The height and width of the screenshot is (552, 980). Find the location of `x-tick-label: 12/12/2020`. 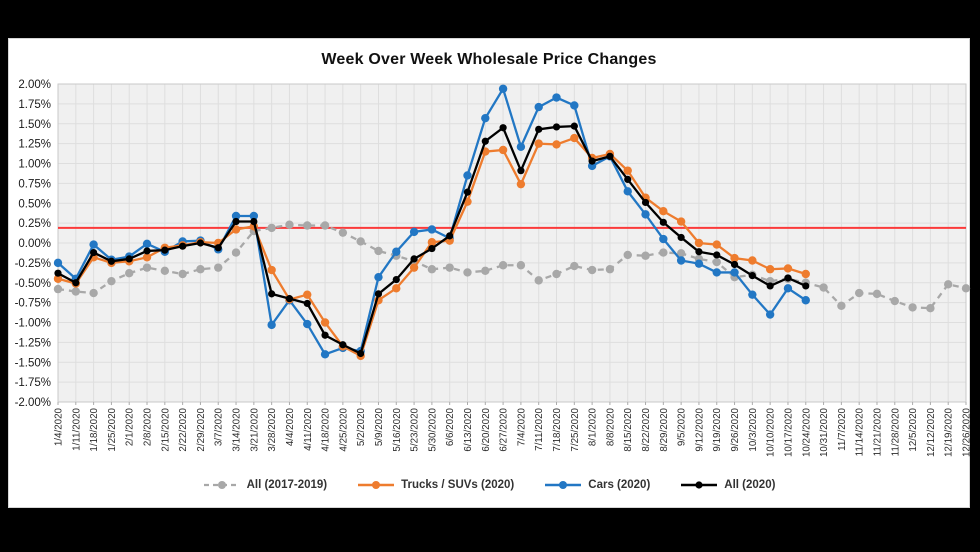

x-tick-label: 12/12/2020 is located at coordinates (931, 432).